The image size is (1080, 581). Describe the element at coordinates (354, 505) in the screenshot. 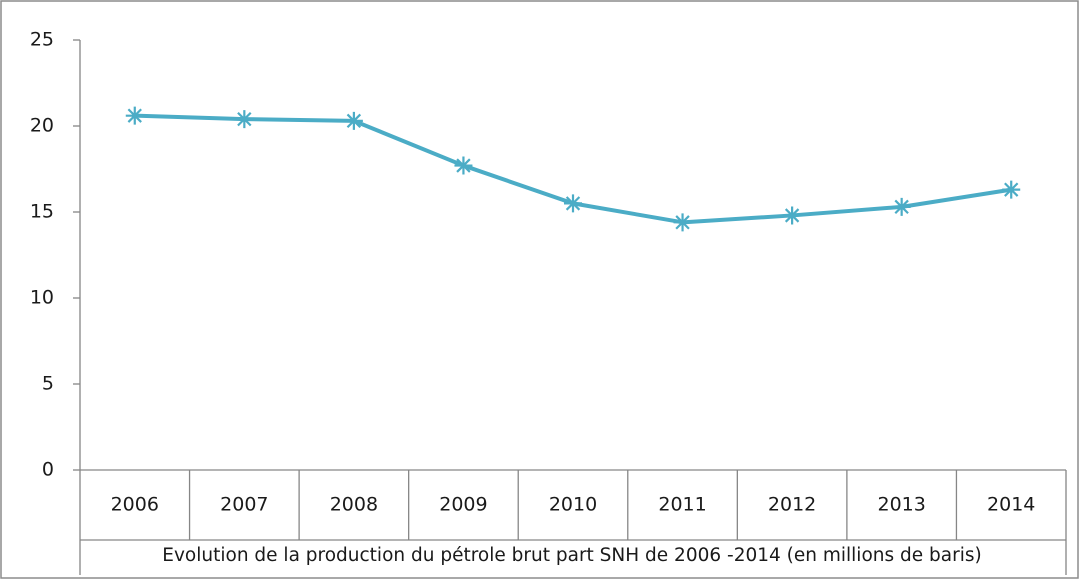

I see `x-tick-label: 2008` at that location.